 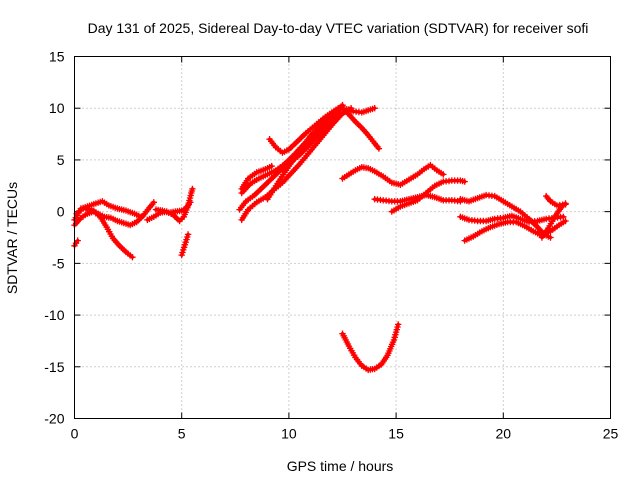 I want to click on y-tick-label: 0, so click(x=61, y=212).